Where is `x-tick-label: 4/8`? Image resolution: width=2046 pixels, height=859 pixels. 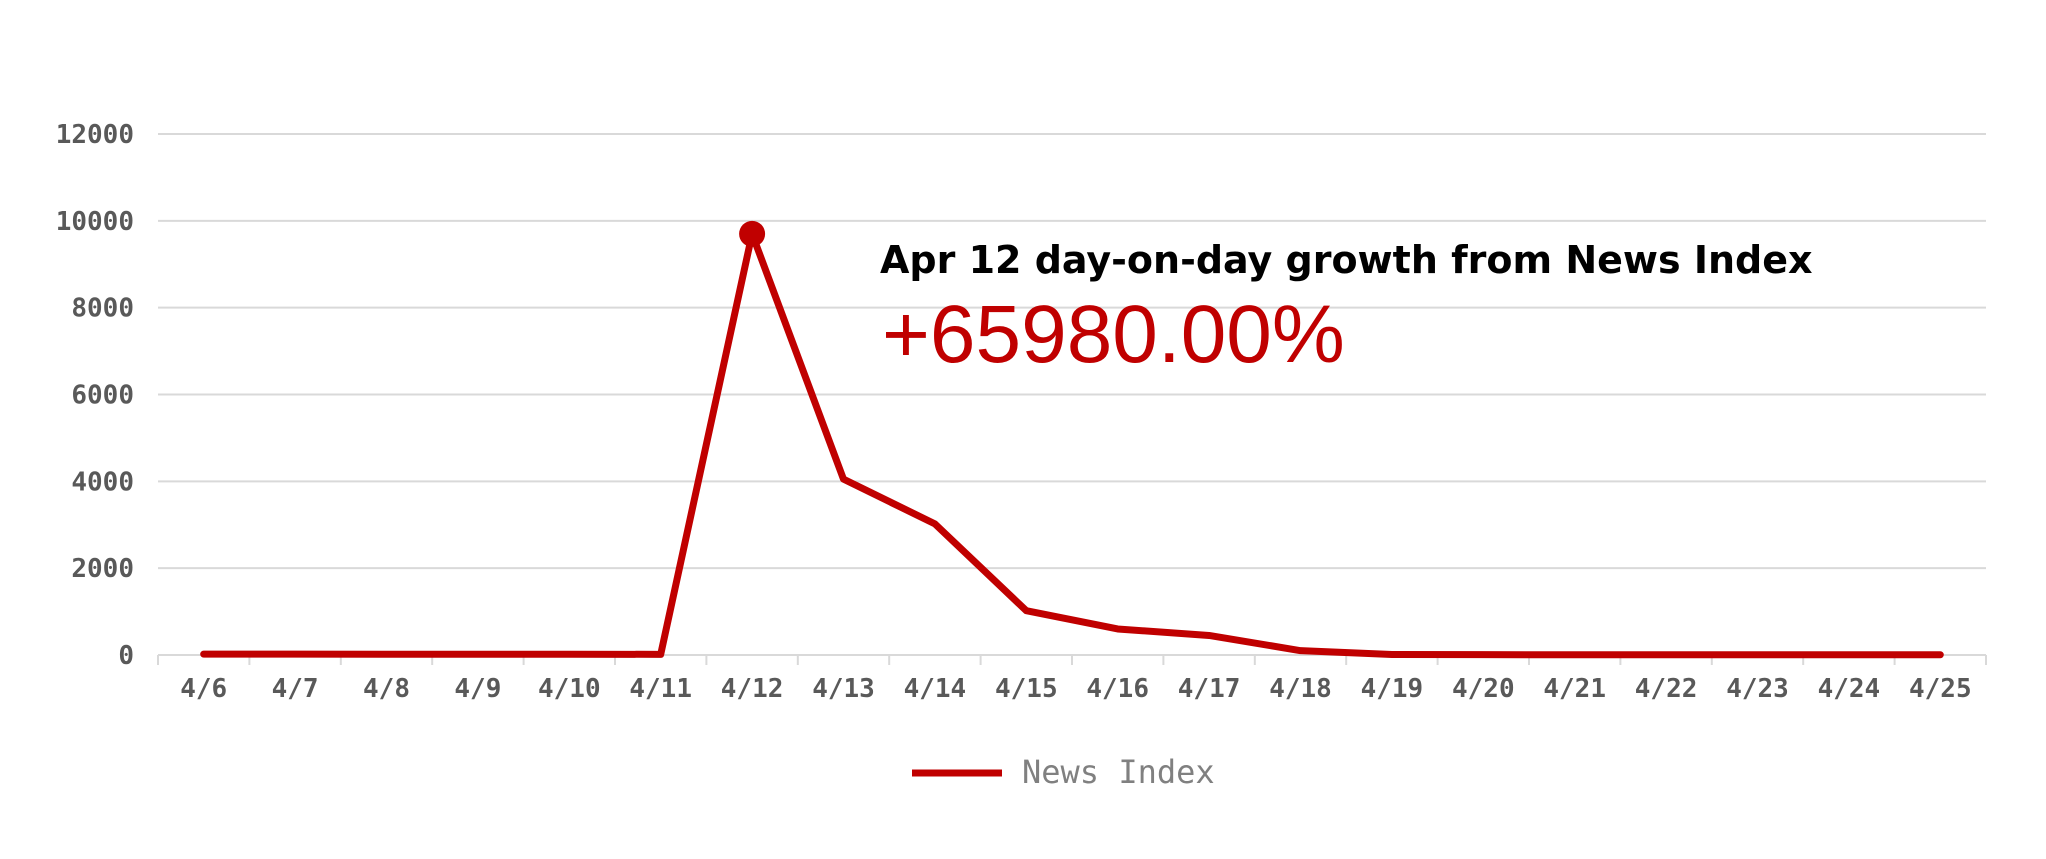 x-tick-label: 4/8 is located at coordinates (386, 689).